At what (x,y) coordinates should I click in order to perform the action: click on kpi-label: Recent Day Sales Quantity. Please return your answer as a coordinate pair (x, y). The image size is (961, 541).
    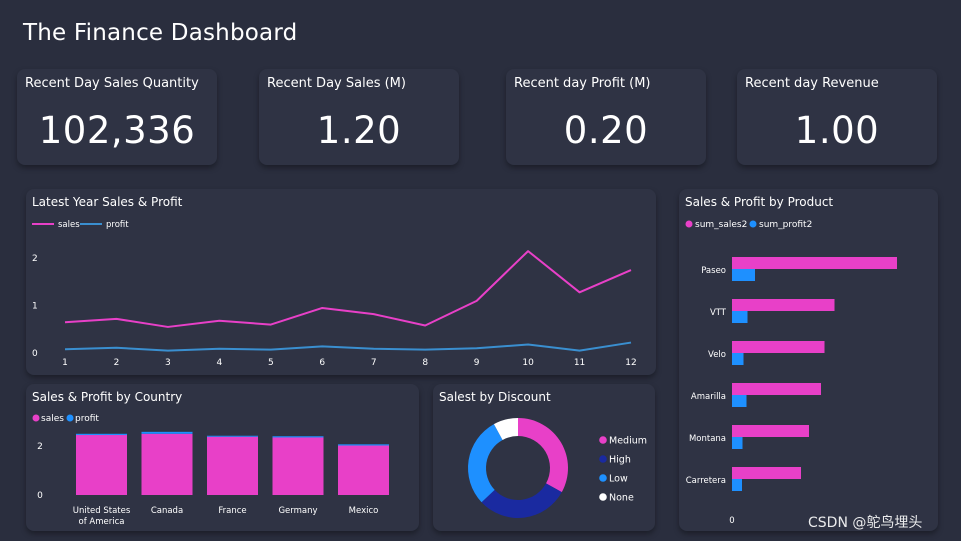
    Looking at the image, I should click on (112, 83).